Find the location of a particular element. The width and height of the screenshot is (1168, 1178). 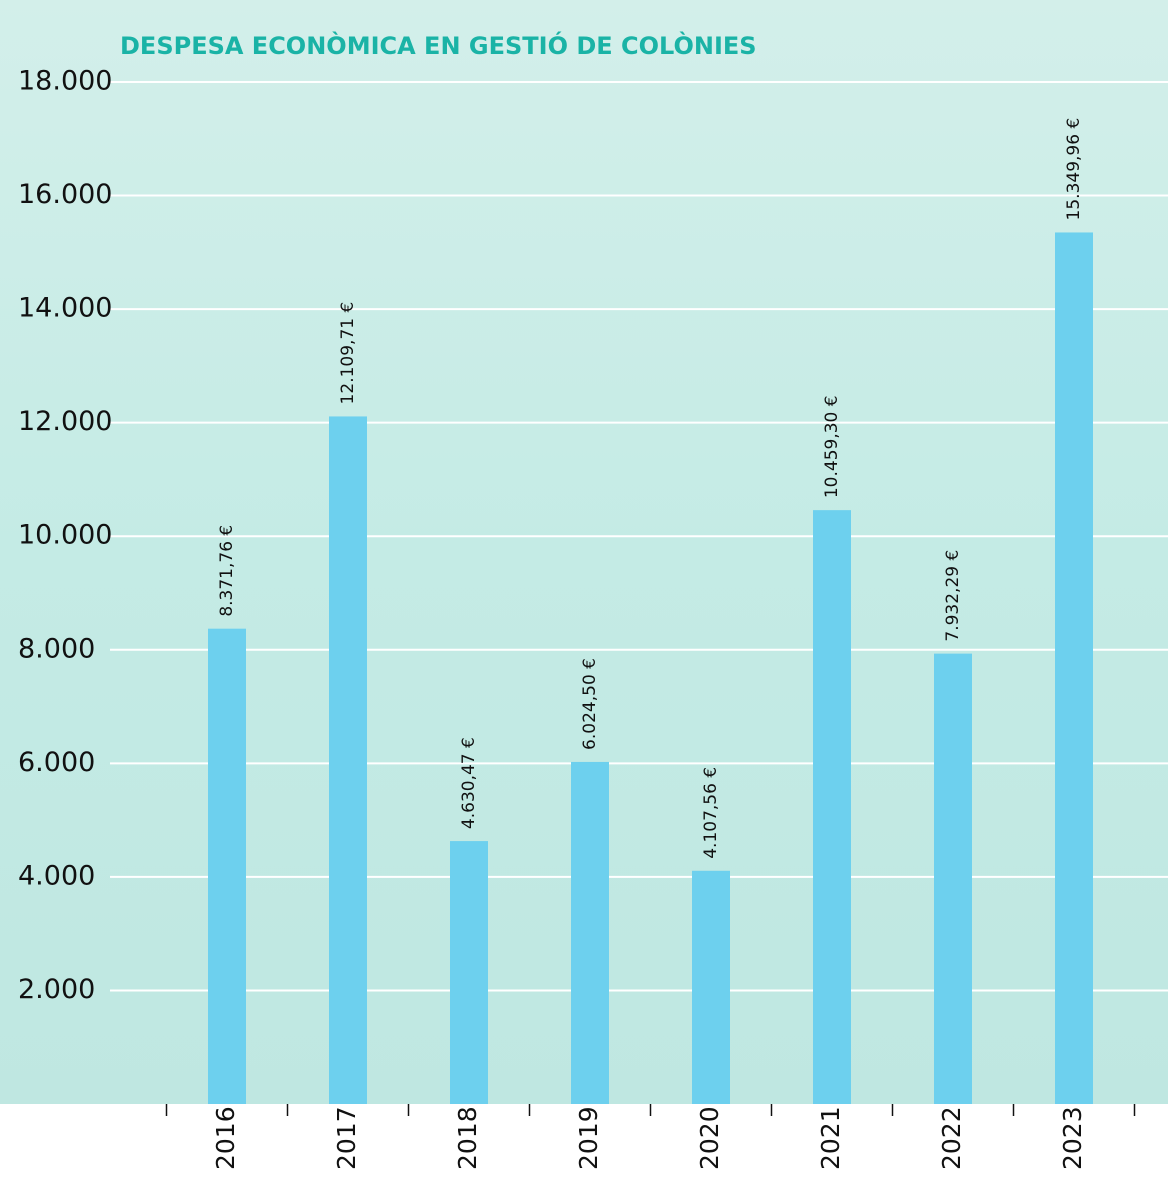

value-label: 15.349,96 € is located at coordinates (1074, 169).